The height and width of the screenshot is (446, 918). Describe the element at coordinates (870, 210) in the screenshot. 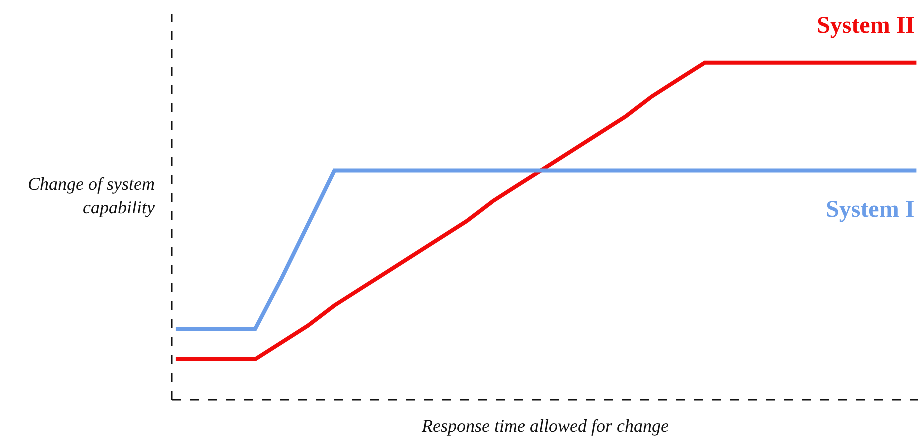

I see `series-label: System I` at that location.